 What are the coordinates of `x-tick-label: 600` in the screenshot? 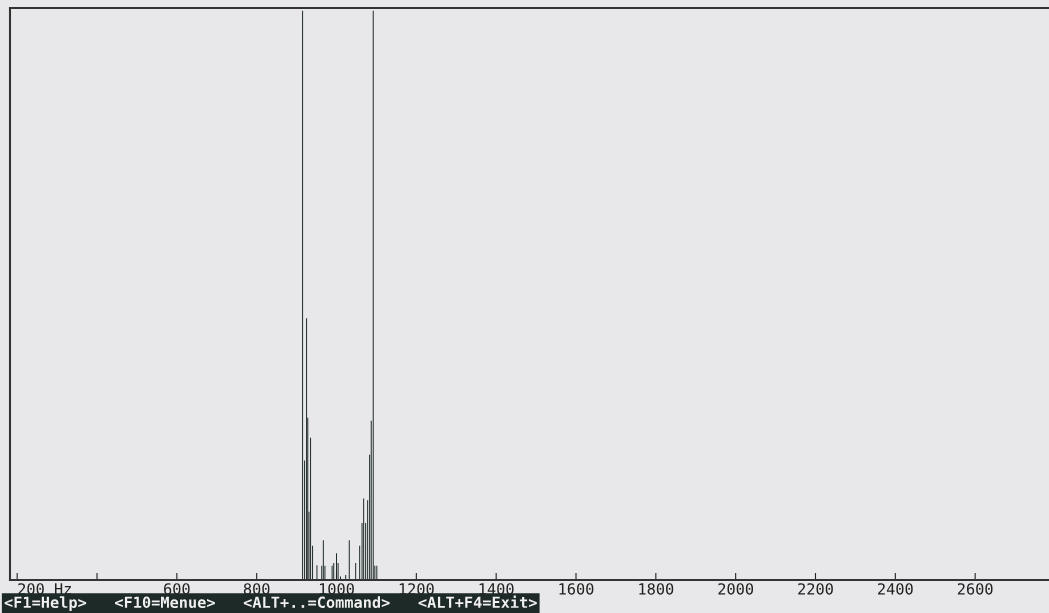 It's located at (177, 589).